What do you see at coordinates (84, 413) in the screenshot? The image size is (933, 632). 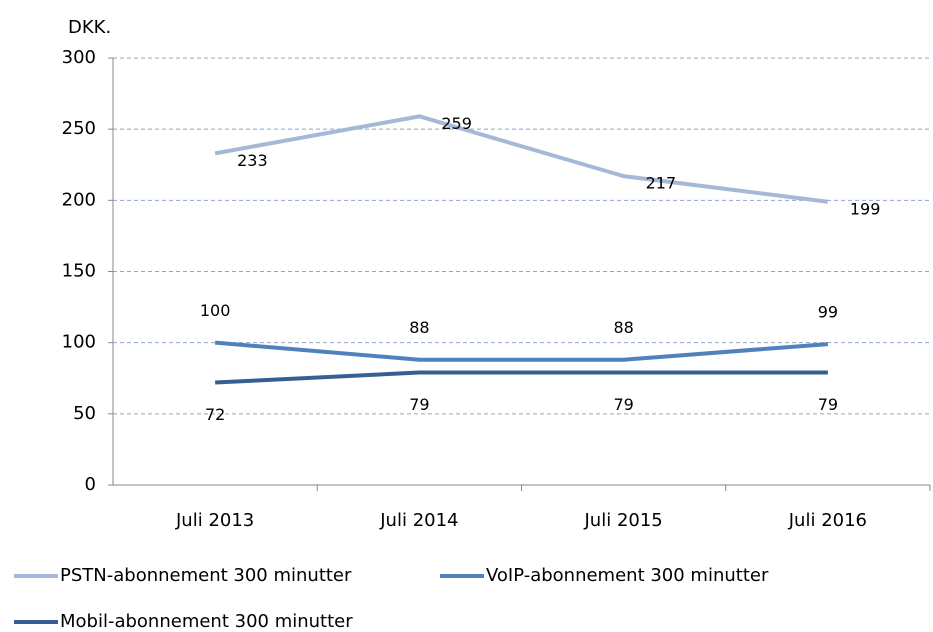 I see `y-tick-label: 50` at bounding box center [84, 413].